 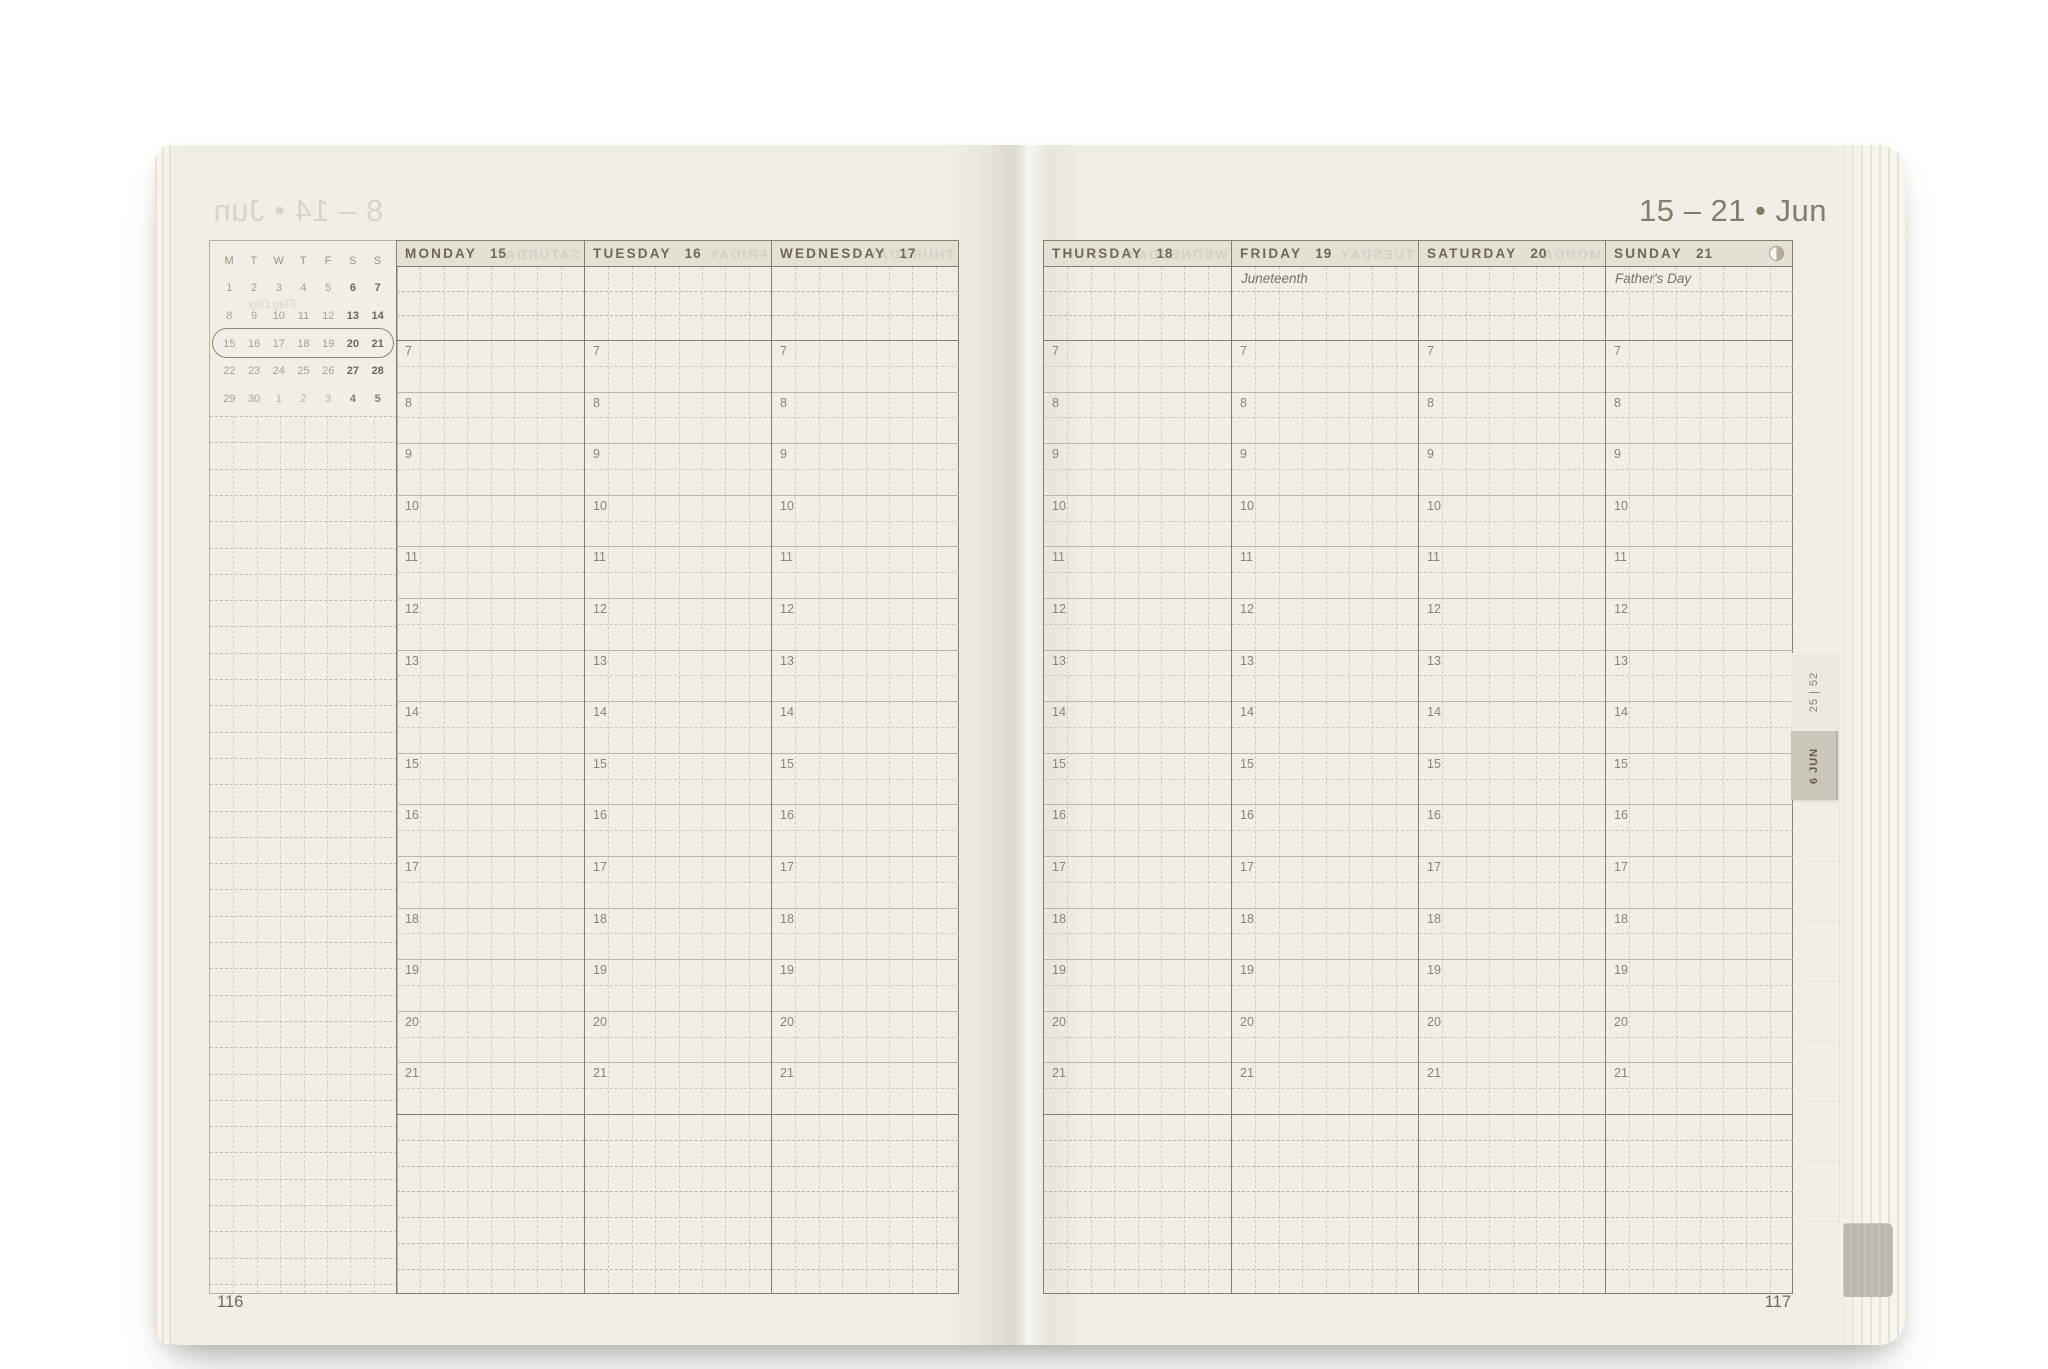 I want to click on mini-calendar-day-cell: 24, so click(x=278, y=371).